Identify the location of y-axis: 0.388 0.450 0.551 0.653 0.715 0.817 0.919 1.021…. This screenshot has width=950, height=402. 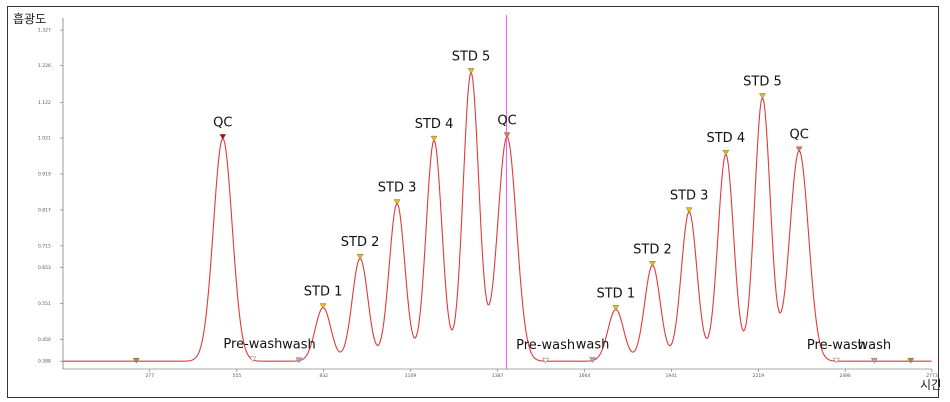
(51, 193).